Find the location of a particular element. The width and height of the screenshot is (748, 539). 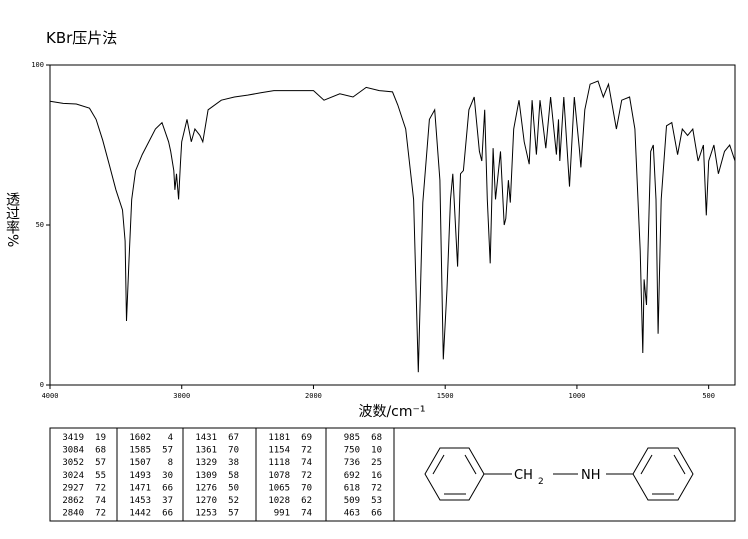

chart-title: KBr压片法 is located at coordinates (81, 38).